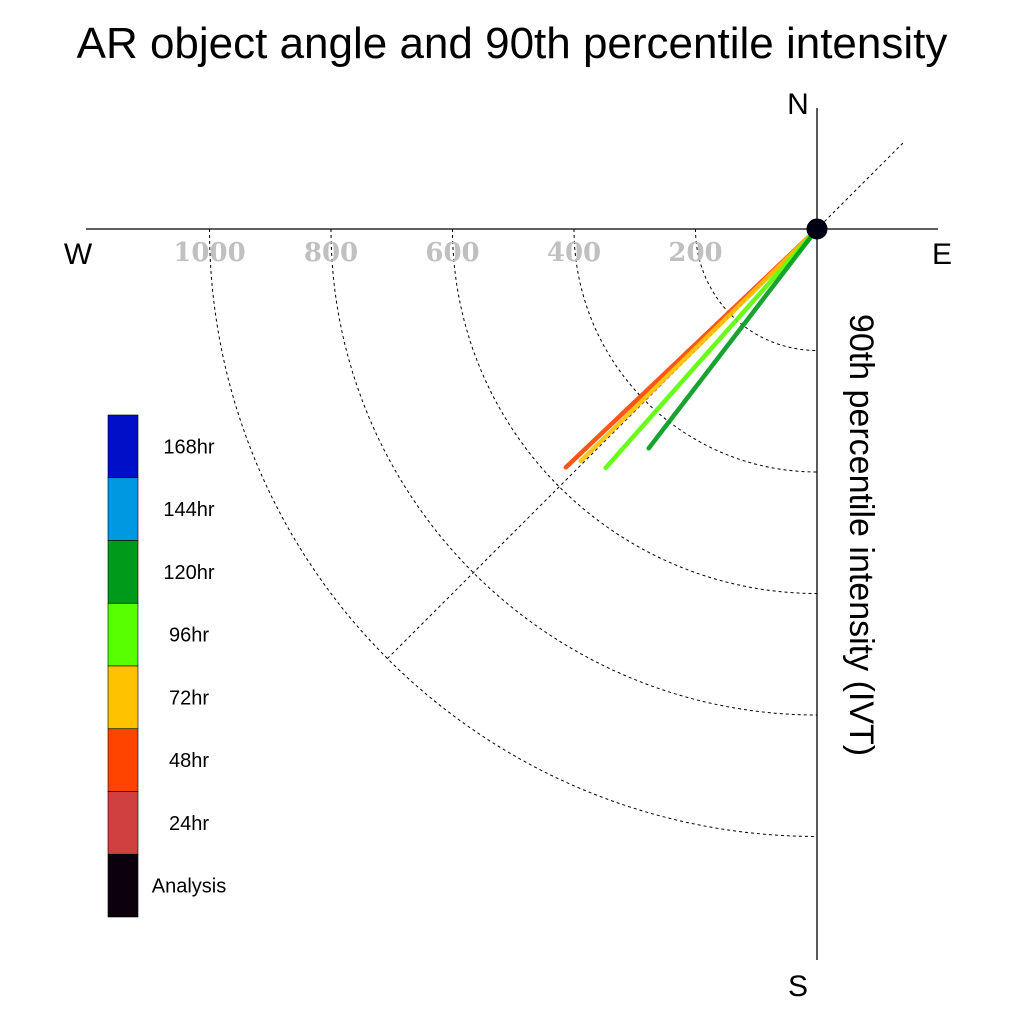 The image size is (1024, 1024). I want to click on compass-west-label: W, so click(78, 254).